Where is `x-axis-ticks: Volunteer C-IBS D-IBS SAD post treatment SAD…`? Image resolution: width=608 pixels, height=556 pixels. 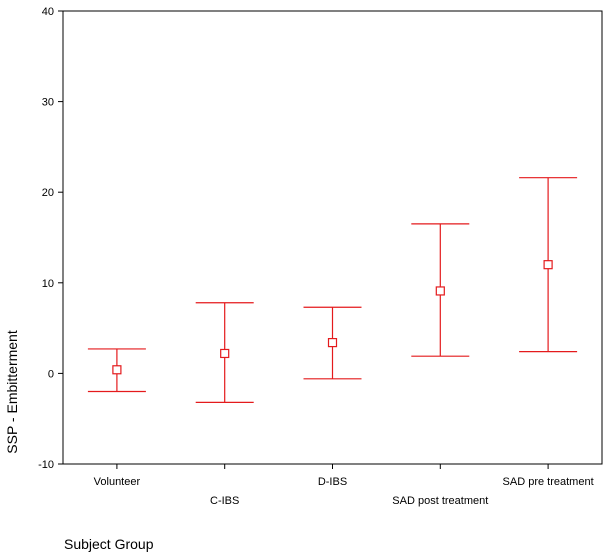
x-axis-ticks: Volunteer C-IBS D-IBS SAD post treatment SAD… is located at coordinates (344, 485).